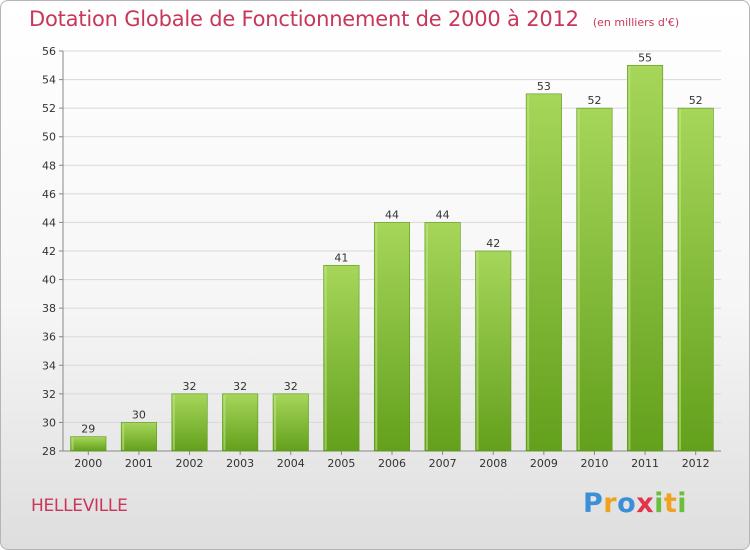 The width and height of the screenshot is (750, 550). What do you see at coordinates (544, 86) in the screenshot?
I see `data-label: 53` at bounding box center [544, 86].